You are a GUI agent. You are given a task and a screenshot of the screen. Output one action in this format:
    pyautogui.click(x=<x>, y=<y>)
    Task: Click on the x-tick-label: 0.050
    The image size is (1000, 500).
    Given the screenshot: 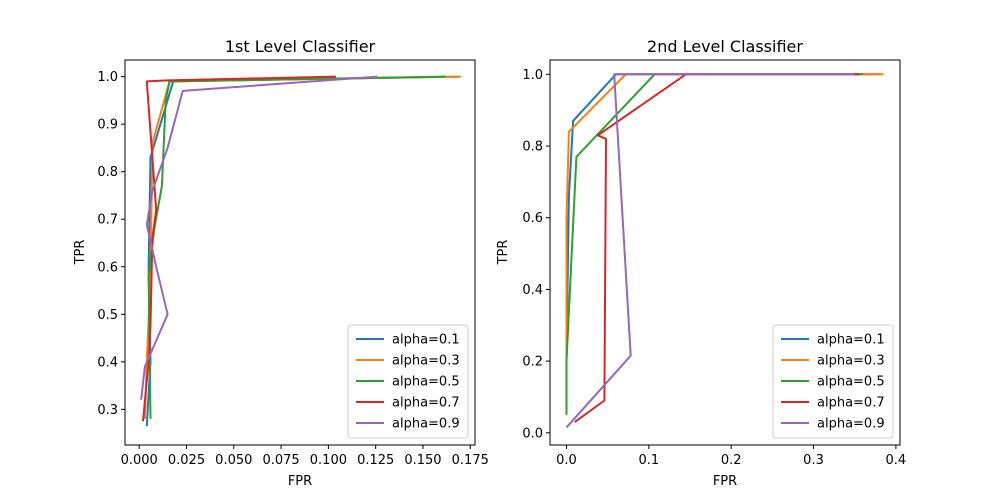 What is the action you would take?
    pyautogui.click(x=233, y=460)
    